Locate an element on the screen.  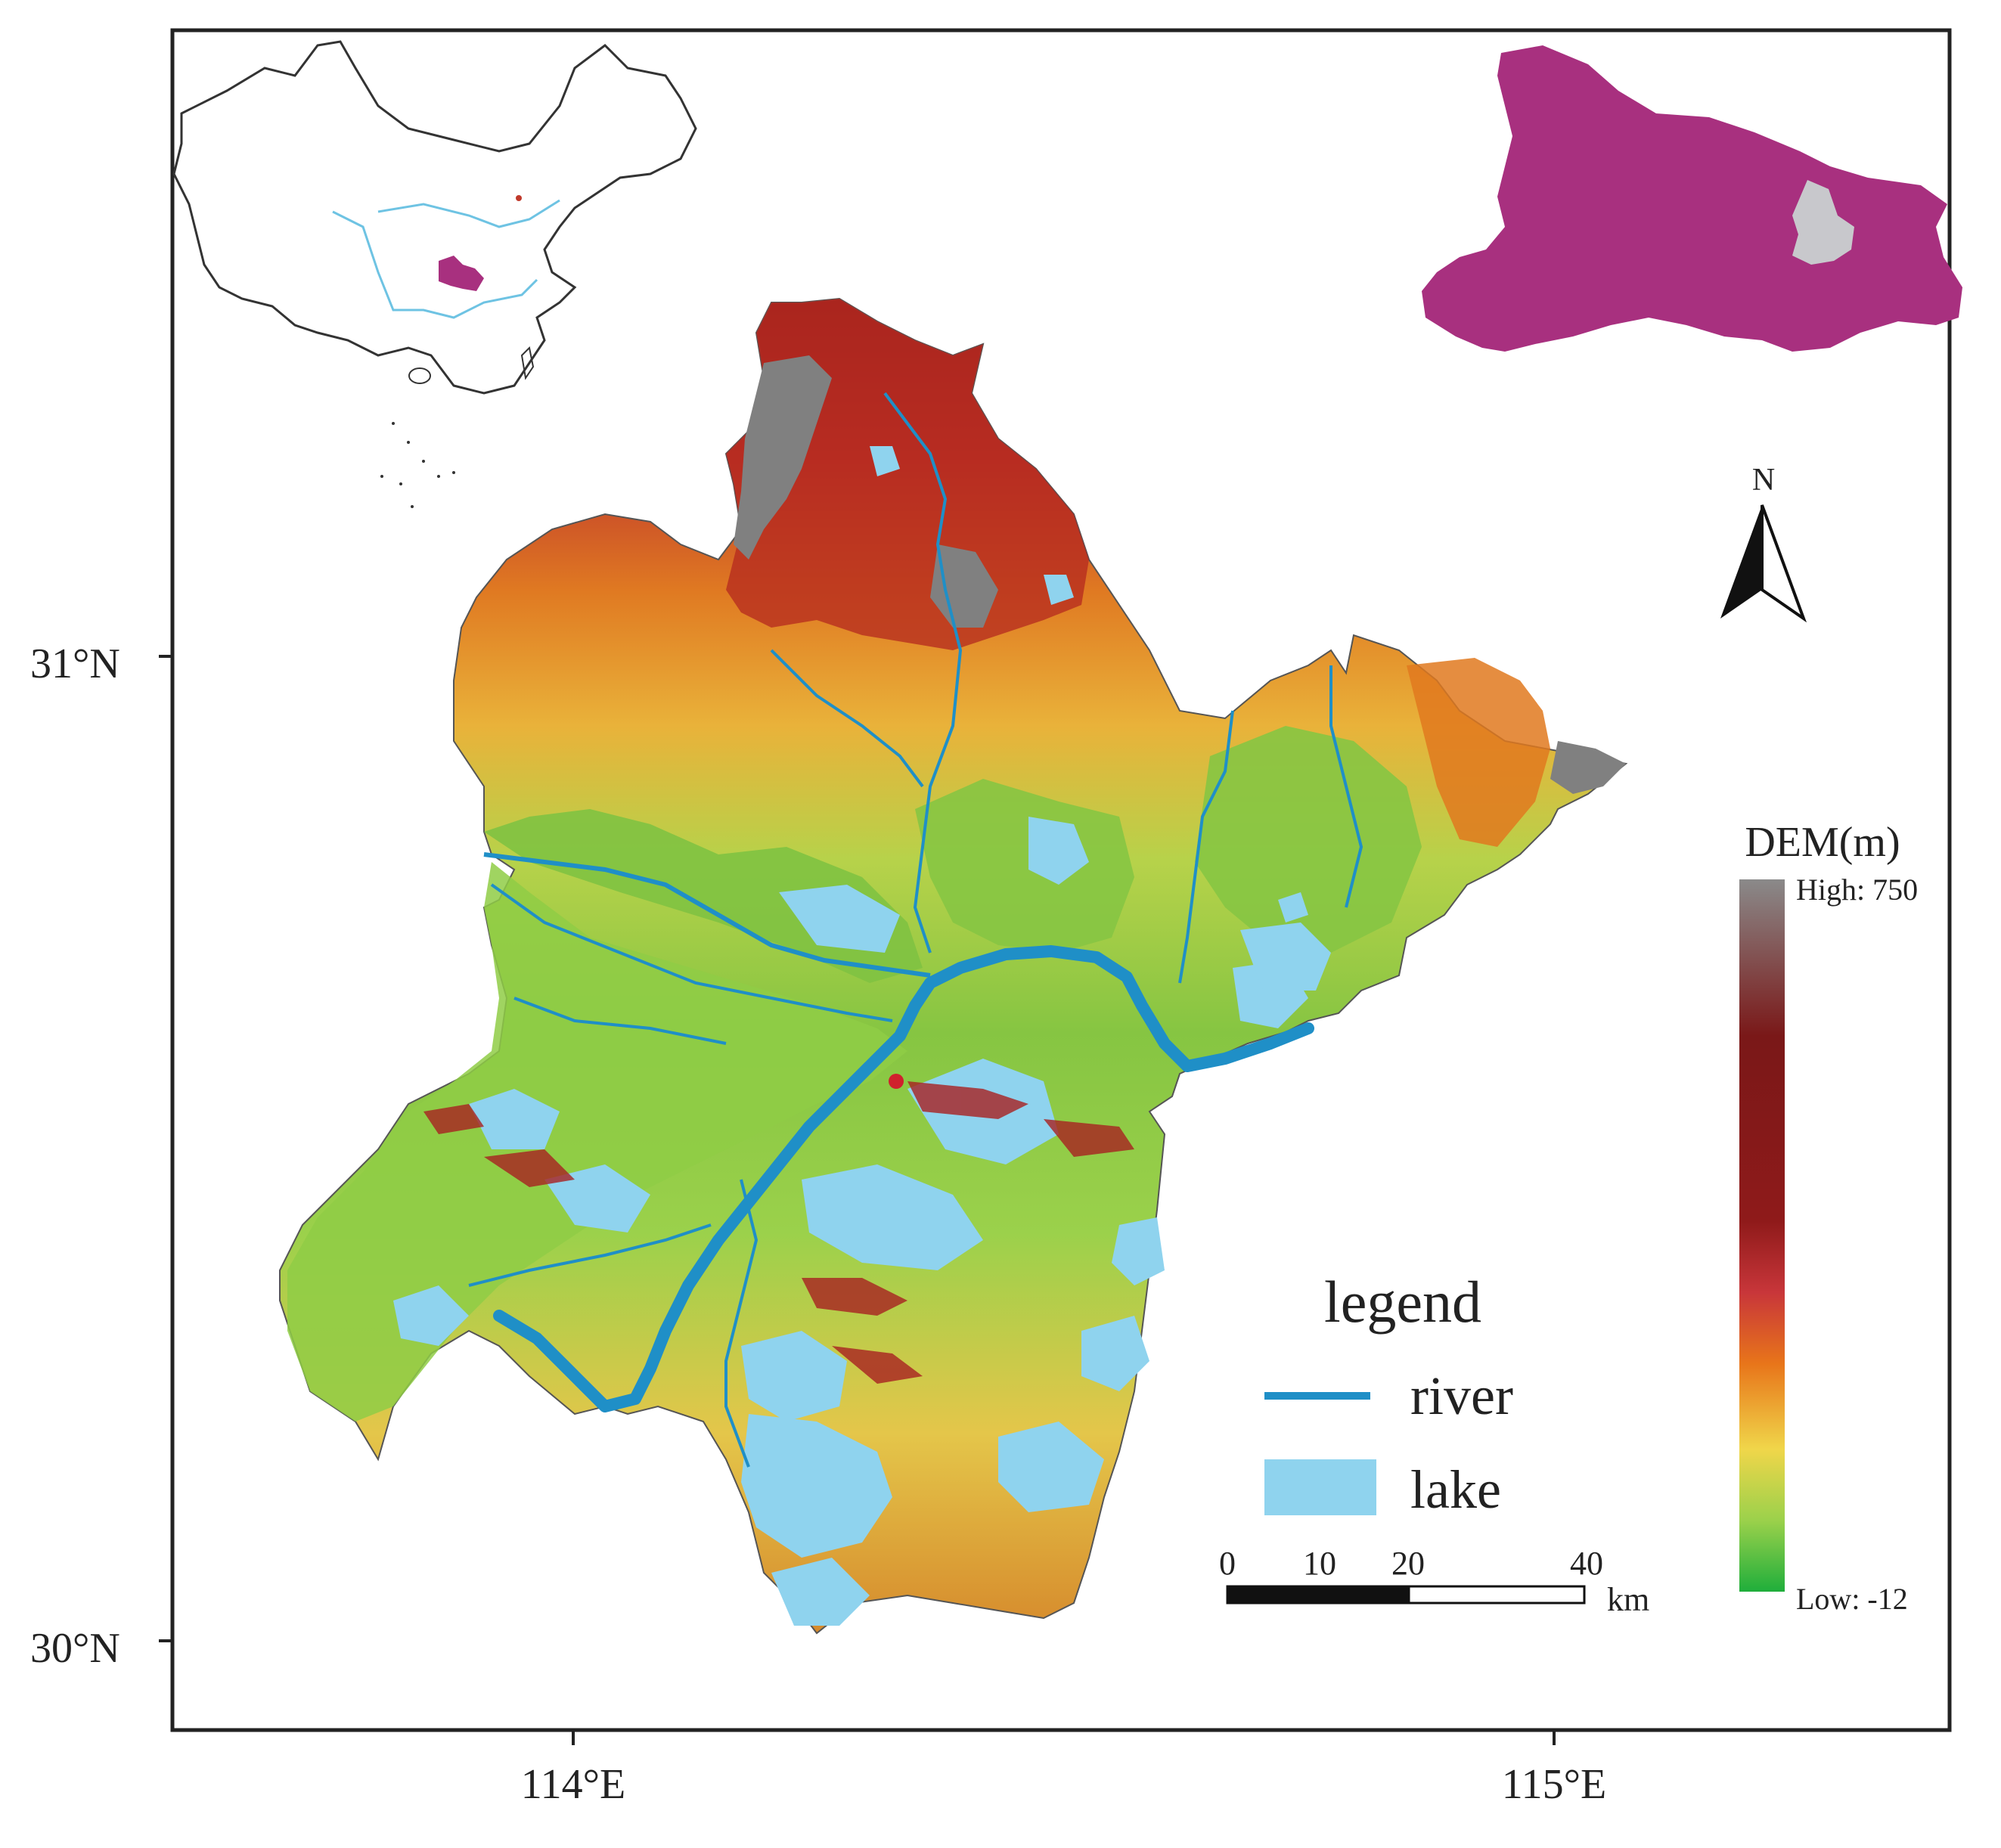
main-river-yangtze is located at coordinates (904, 1178).